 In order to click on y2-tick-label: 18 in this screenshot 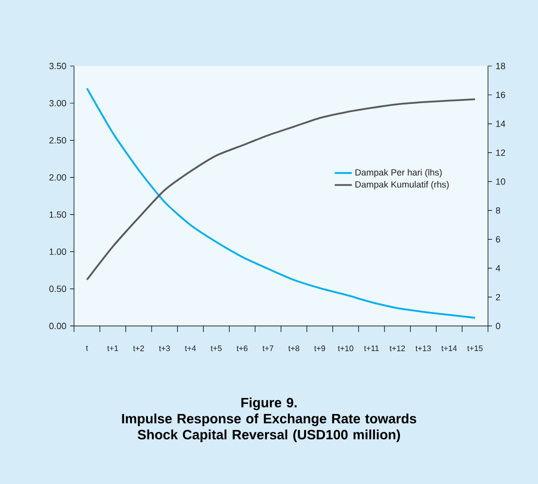, I will do `click(501, 66)`.